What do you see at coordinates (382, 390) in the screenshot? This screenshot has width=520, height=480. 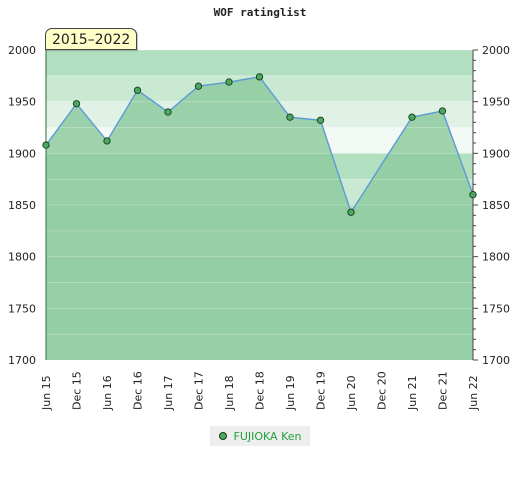 I see `x-tick-label: Dec 20` at bounding box center [382, 390].